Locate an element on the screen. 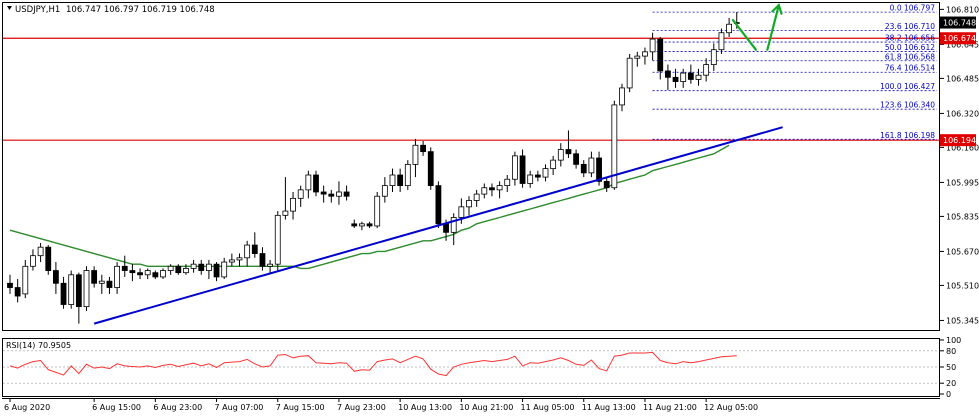 This screenshot has width=979, height=419. time-tick-label: 6 Aug 2020 is located at coordinates (27, 407).